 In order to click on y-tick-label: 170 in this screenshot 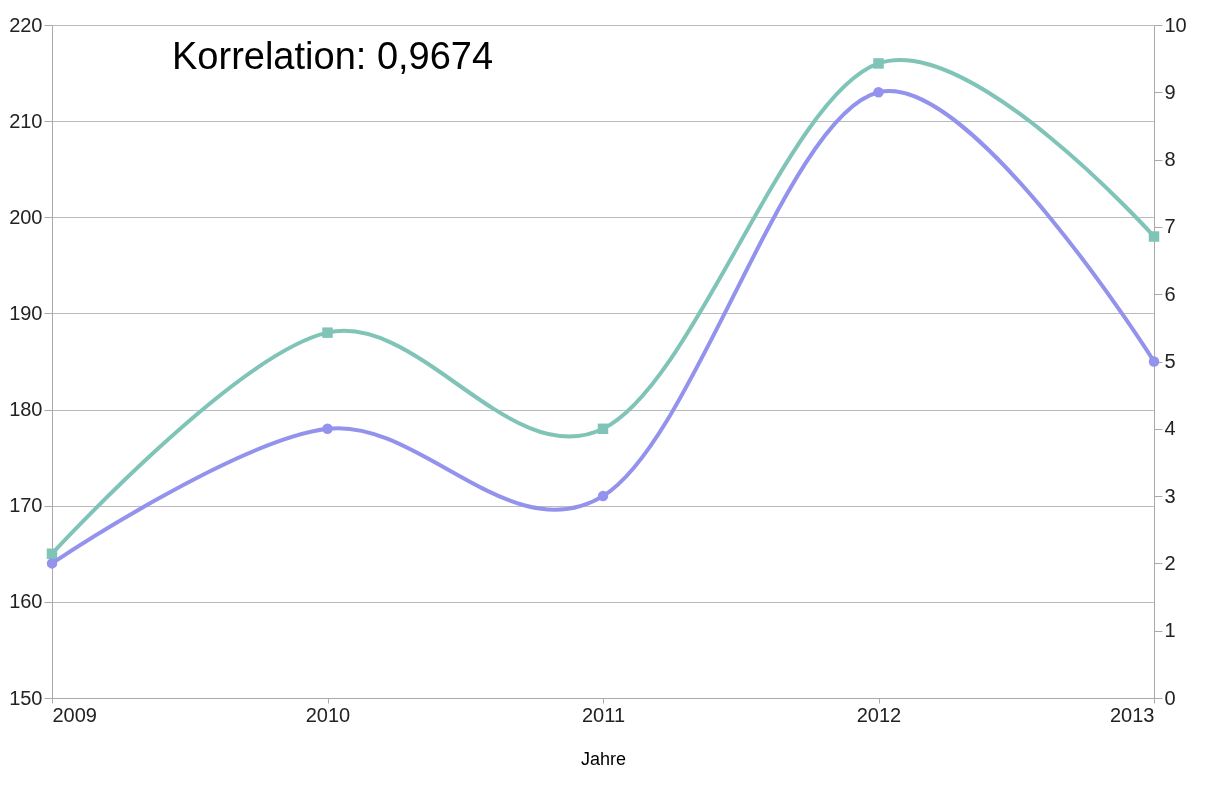, I will do `click(26, 505)`.